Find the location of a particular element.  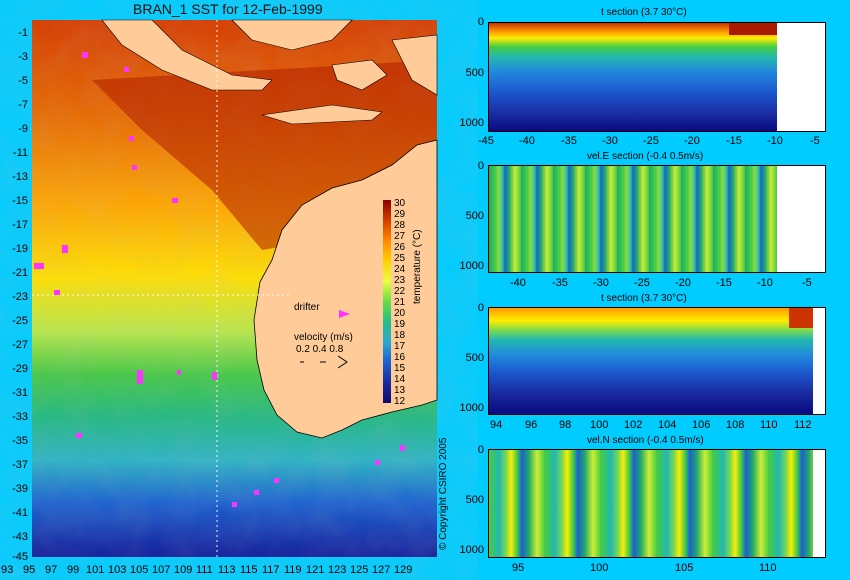

section4-y-axis: 0 500 1000 is located at coordinates (471, 500).